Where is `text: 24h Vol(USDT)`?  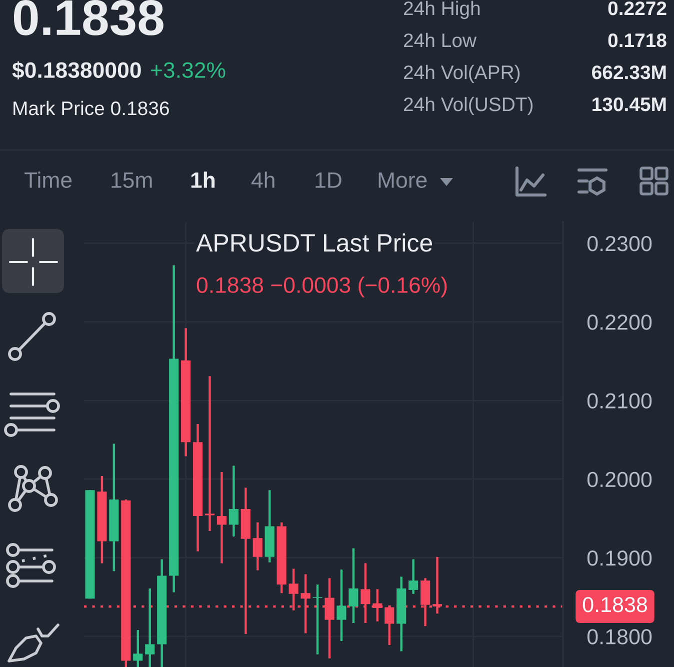 text: 24h Vol(USDT) is located at coordinates (468, 106).